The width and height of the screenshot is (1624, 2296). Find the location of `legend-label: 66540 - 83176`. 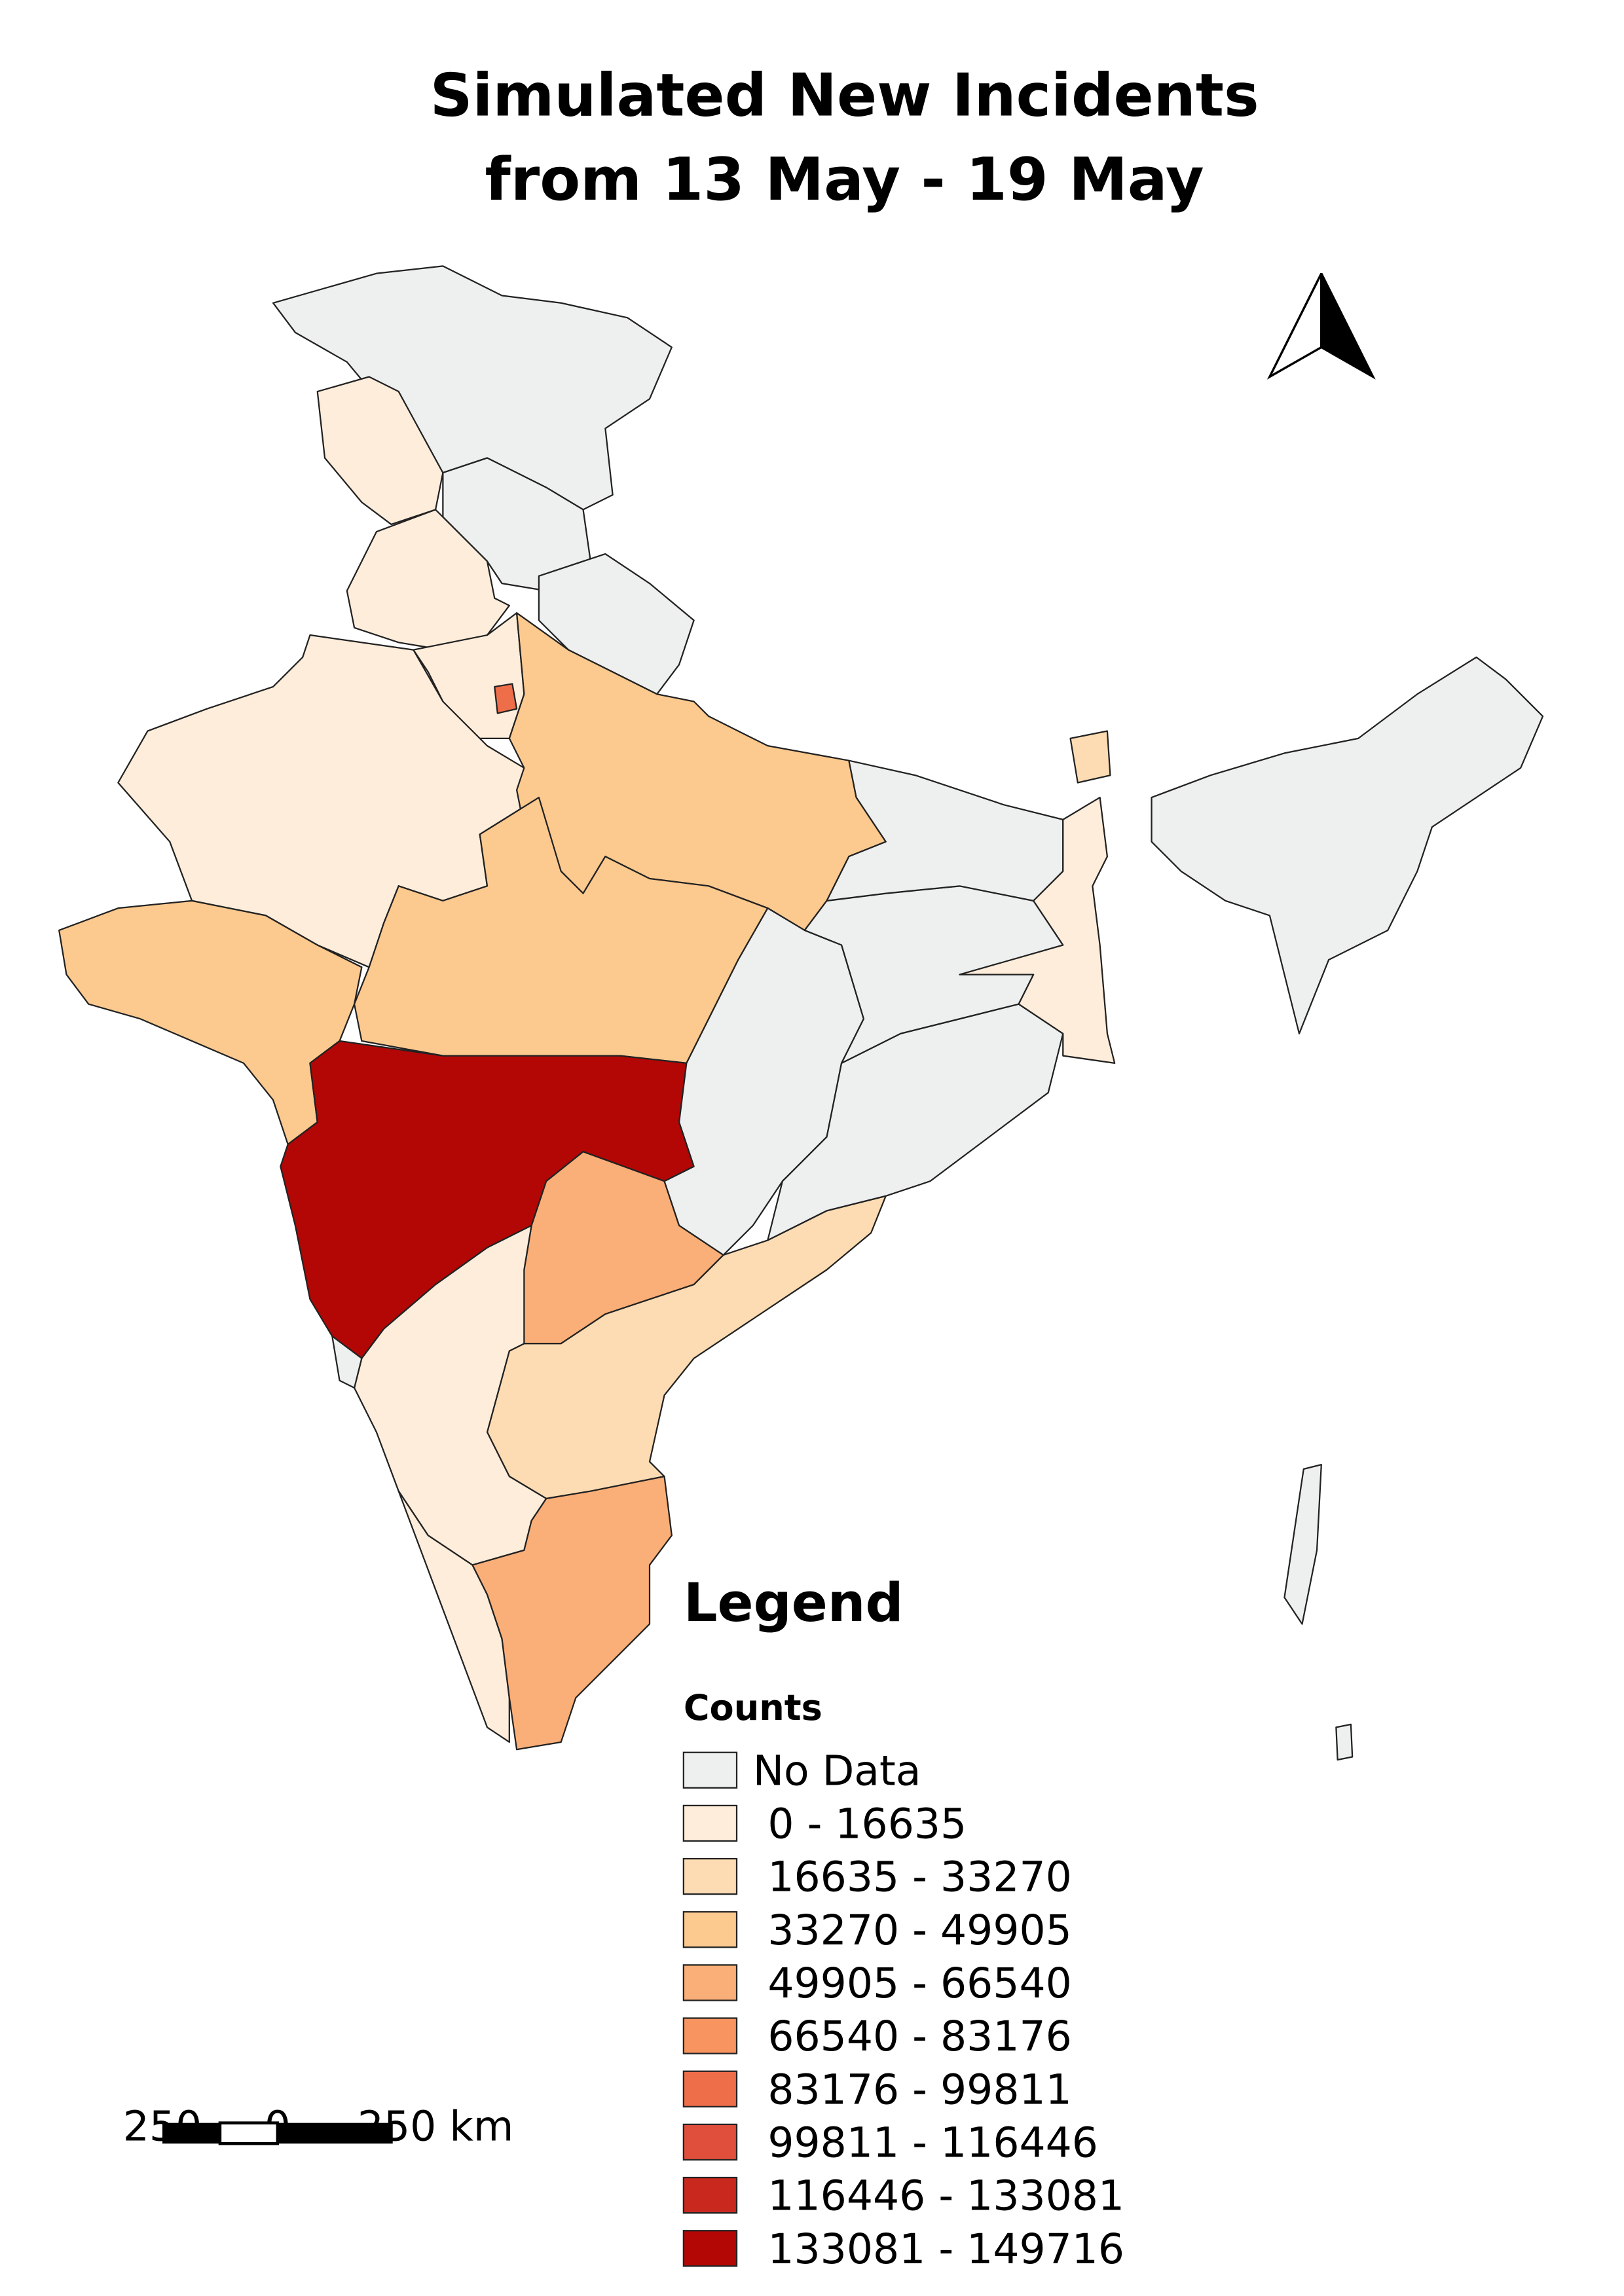

legend-label: 66540 - 83176 is located at coordinates (919, 2036).